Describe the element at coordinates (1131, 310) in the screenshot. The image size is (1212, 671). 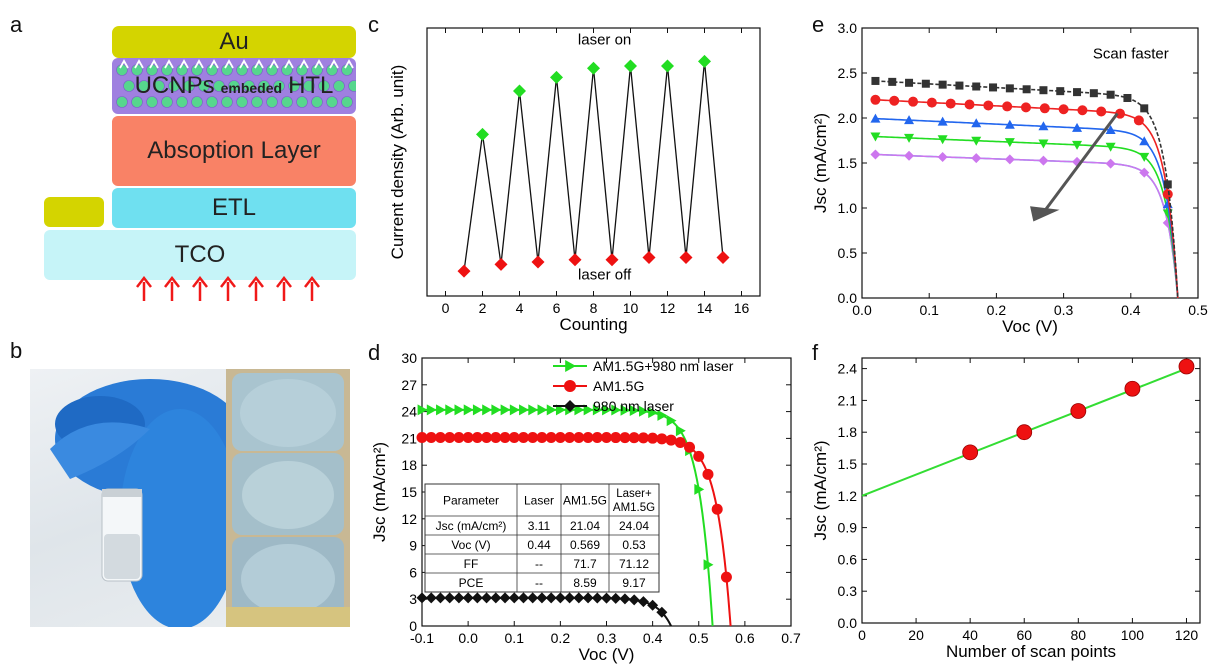
I see `x-tick-label: 0.4` at that location.